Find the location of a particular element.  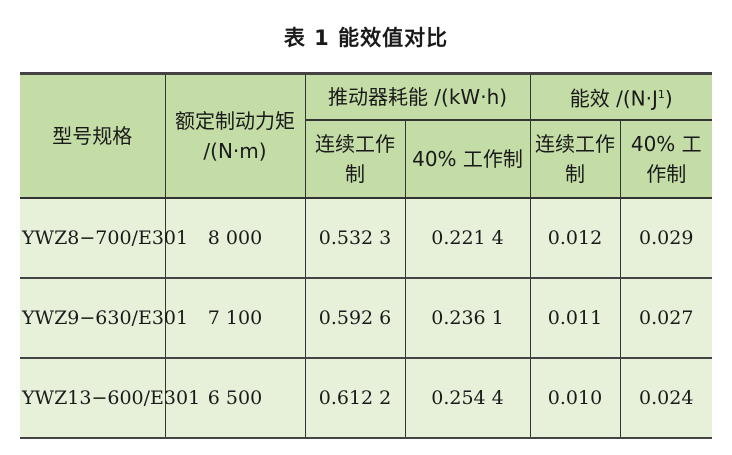

cell-torque: 6 500 is located at coordinates (235, 398).